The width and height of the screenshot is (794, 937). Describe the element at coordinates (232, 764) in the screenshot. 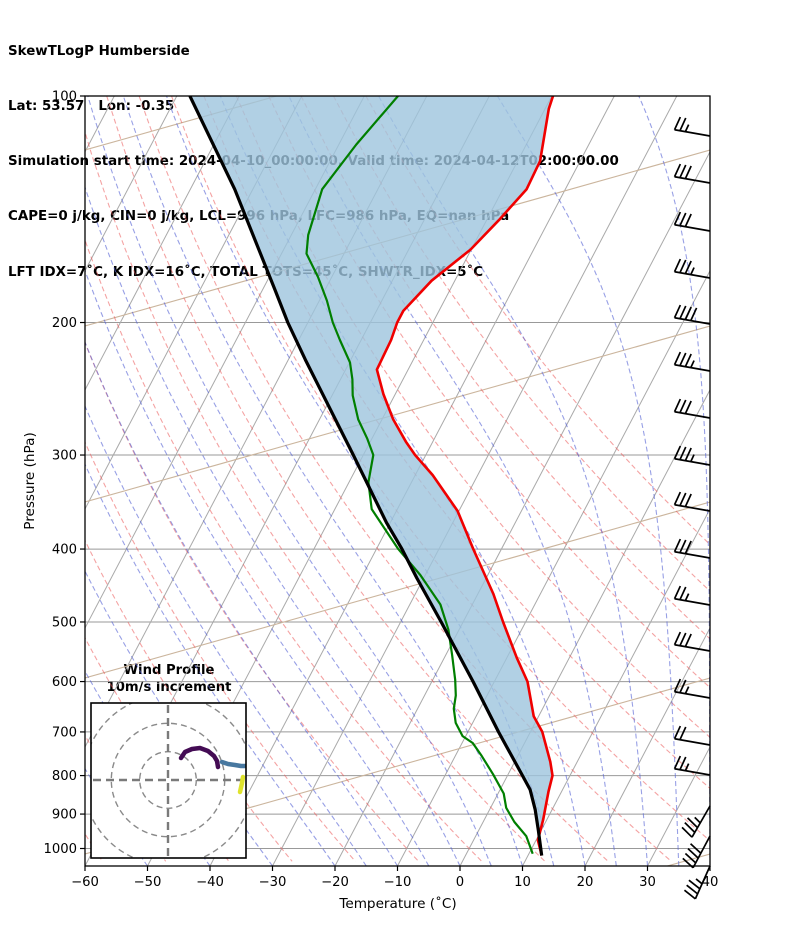

I see `hodograph-trace-mid-level` at that location.